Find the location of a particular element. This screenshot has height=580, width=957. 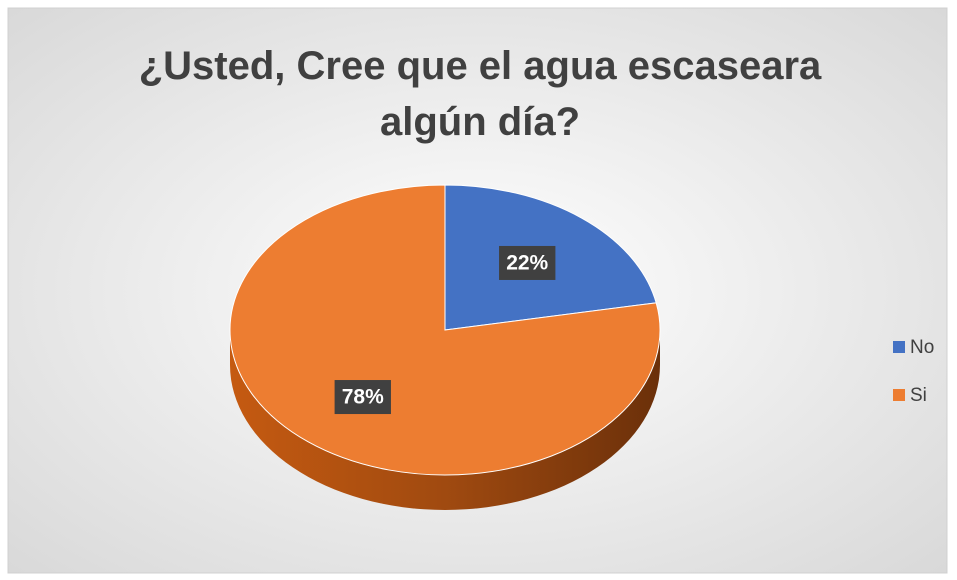

pie-side is located at coordinates (445, 420).